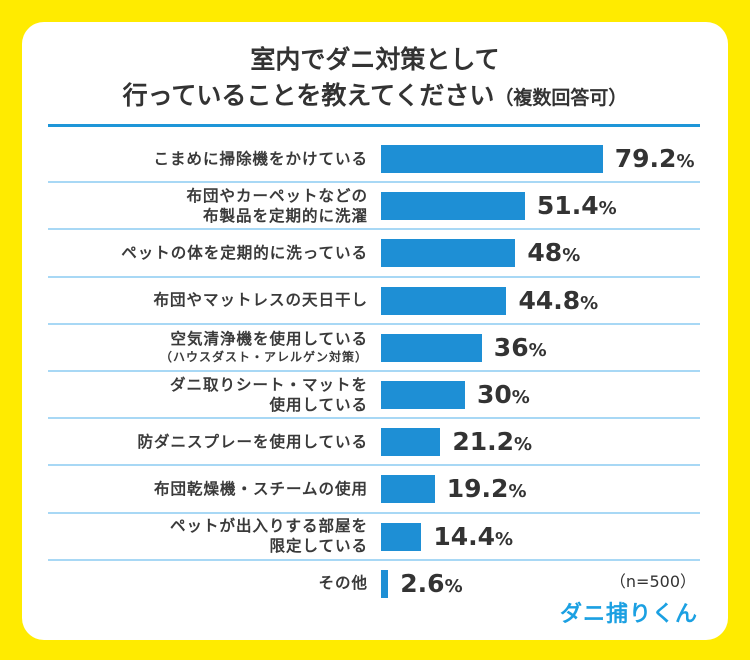 The width and height of the screenshot is (750, 660). What do you see at coordinates (268, 384) in the screenshot?
I see `category-label-line: ダニ取りシート・マットを` at bounding box center [268, 384].